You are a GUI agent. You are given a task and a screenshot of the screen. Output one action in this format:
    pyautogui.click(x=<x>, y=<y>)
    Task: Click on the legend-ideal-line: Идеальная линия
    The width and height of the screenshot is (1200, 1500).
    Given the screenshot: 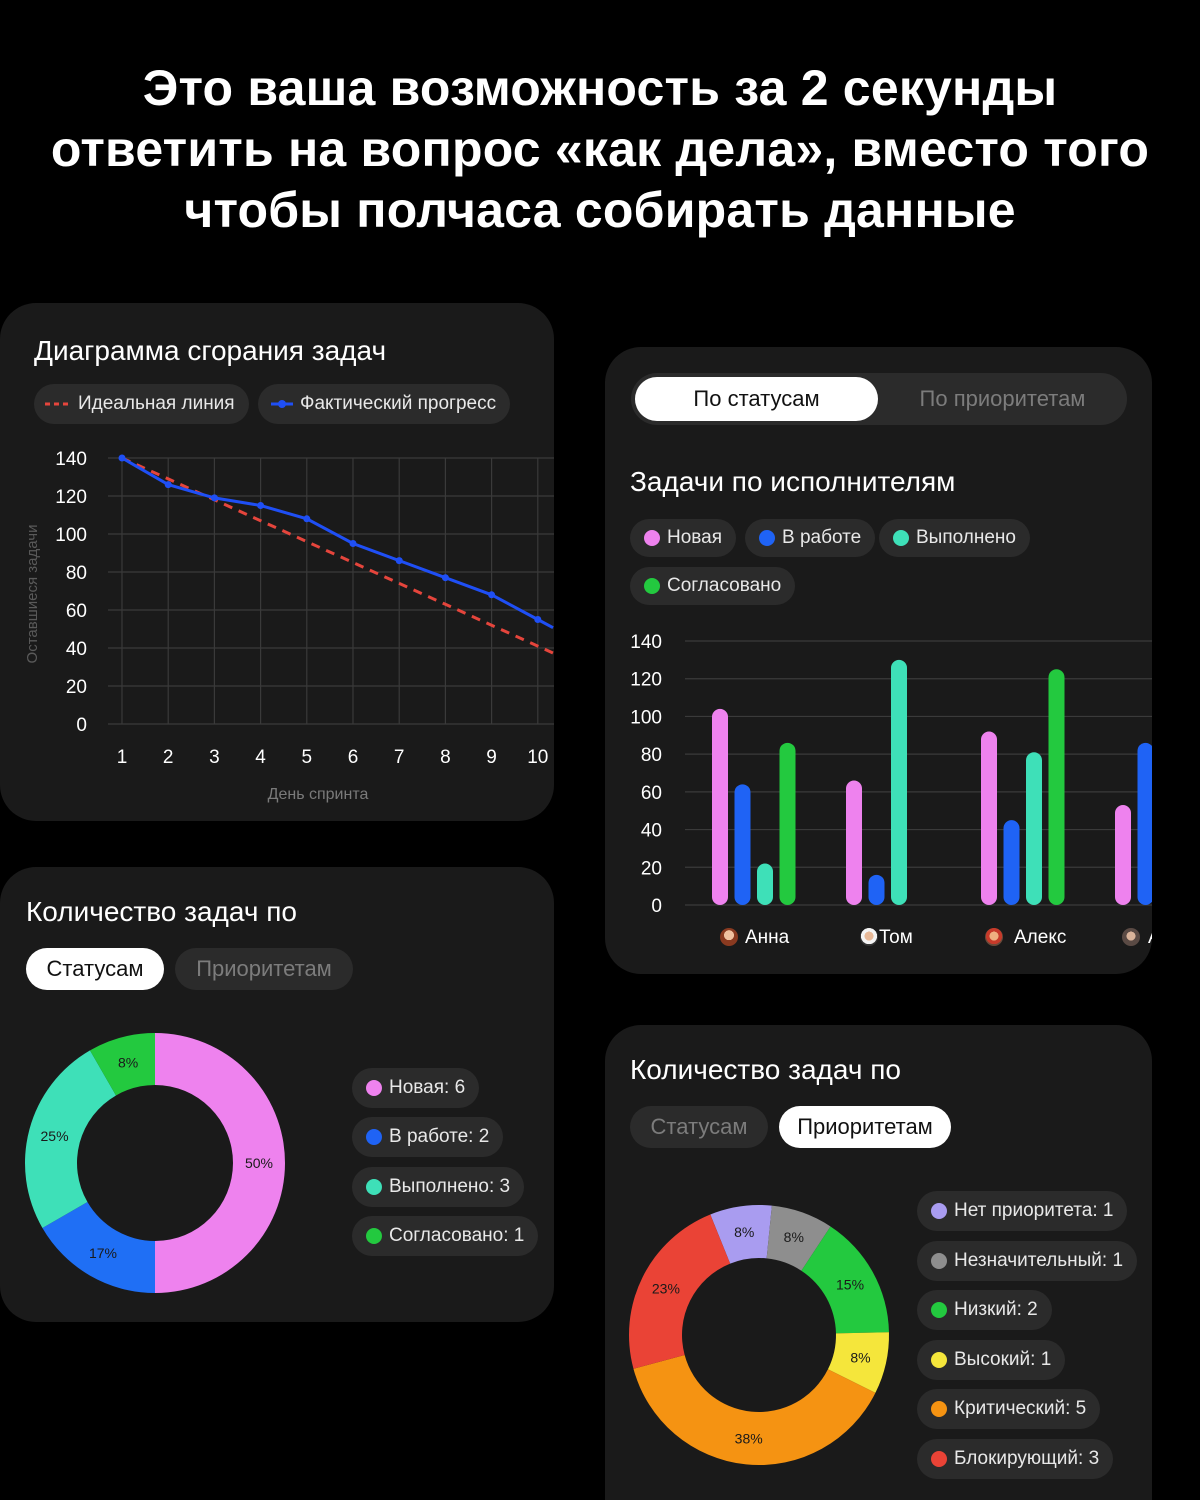 What is the action you would take?
    pyautogui.click(x=141, y=404)
    